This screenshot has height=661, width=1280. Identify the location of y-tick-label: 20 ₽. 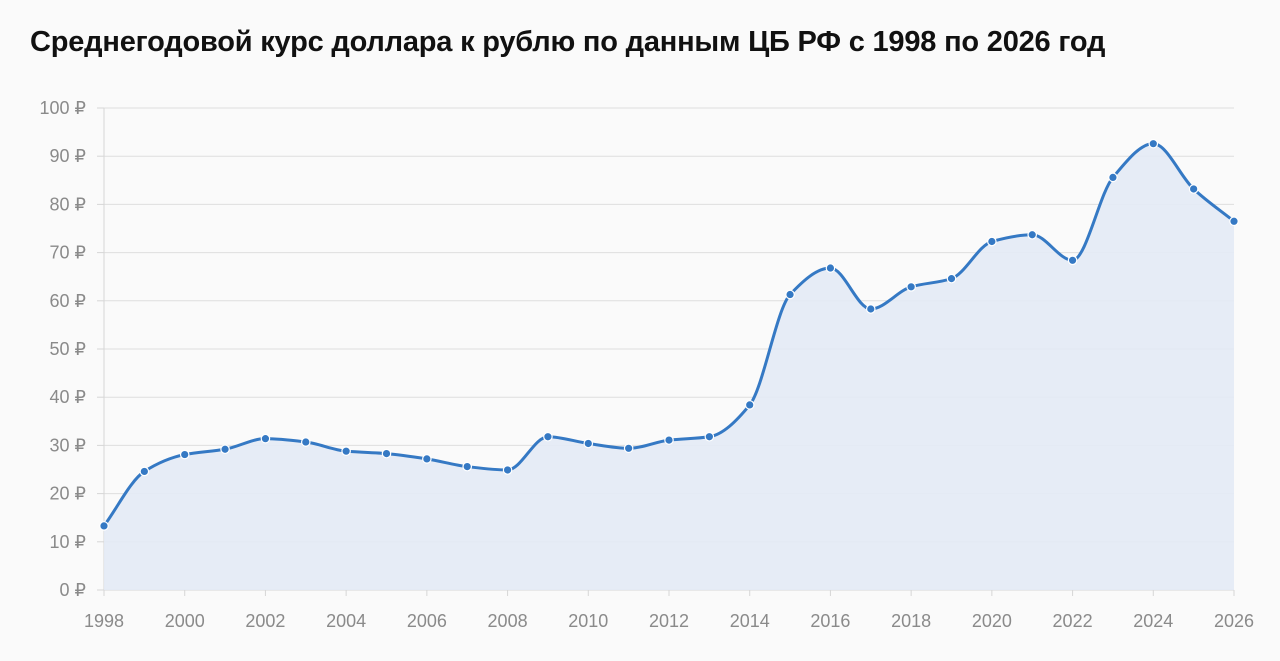
(68, 494).